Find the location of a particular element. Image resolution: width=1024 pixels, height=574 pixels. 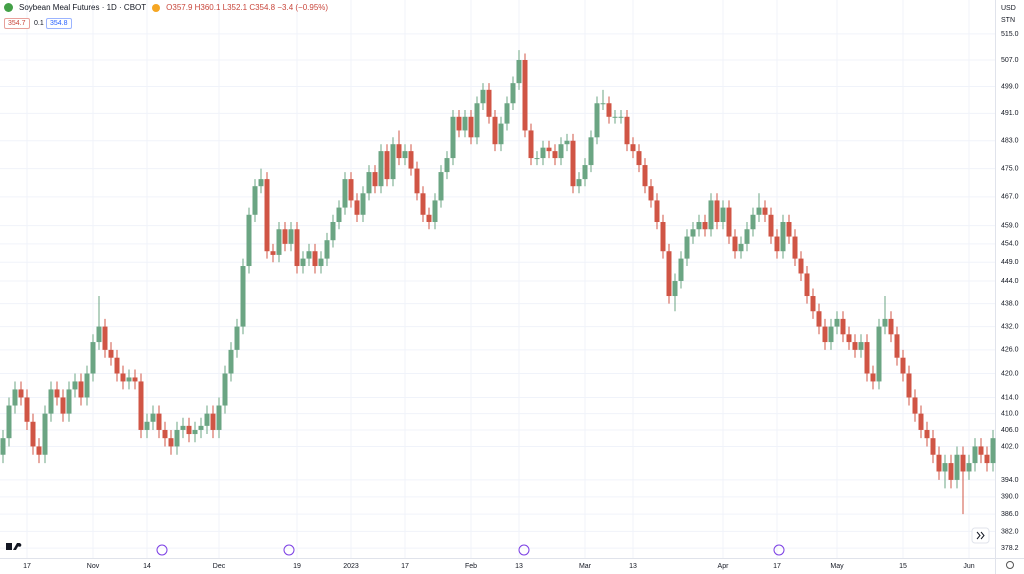

sell-button: 354.7 is located at coordinates (17, 23).